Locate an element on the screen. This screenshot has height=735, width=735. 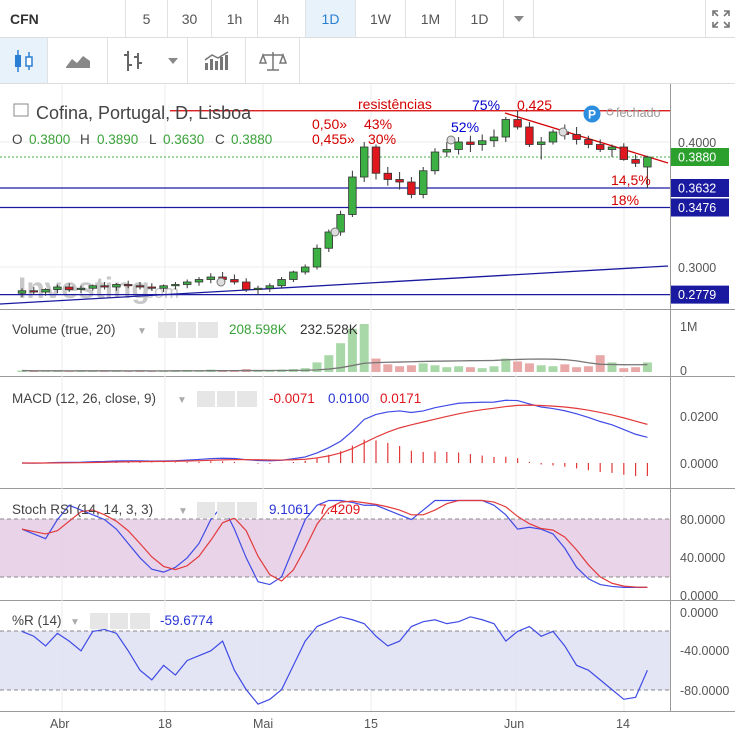
ohlc-c-label: C is located at coordinates (220, 139).